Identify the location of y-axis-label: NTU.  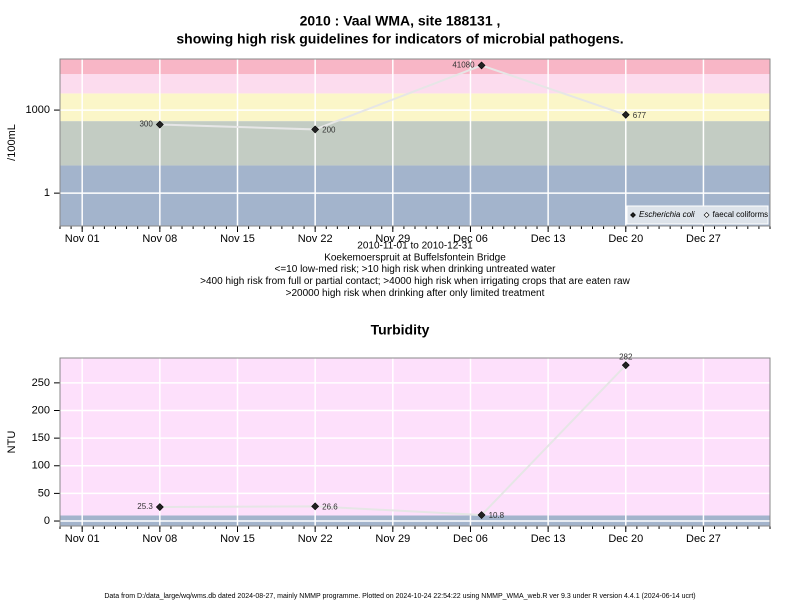
(12, 442).